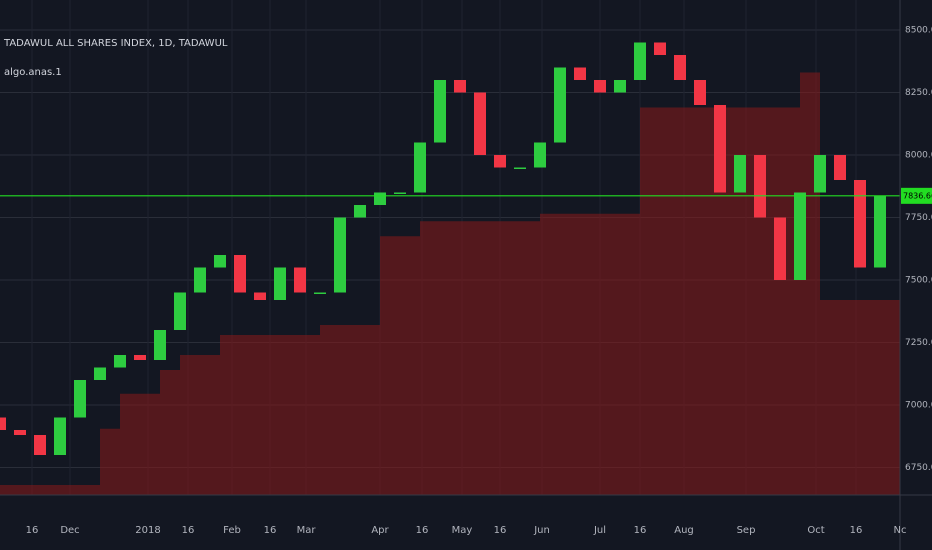 Image resolution: width=932 pixels, height=550 pixels. What do you see at coordinates (815, 530) in the screenshot?
I see `x-tick-label: Oct` at bounding box center [815, 530].